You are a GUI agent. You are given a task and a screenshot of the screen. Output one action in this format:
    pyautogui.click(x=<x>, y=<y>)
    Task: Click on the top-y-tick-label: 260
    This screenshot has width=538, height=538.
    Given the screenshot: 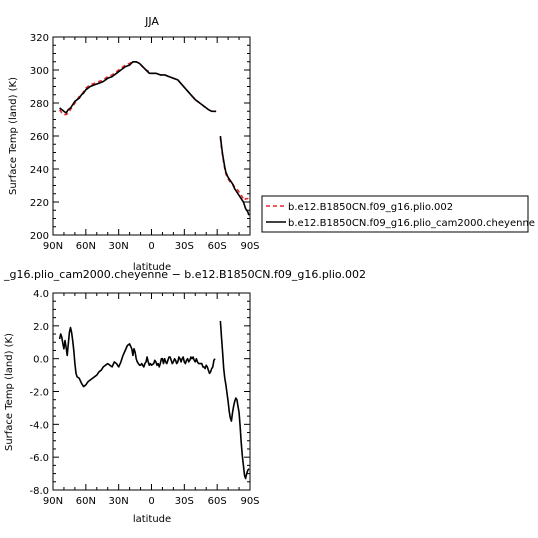 What is the action you would take?
    pyautogui.click(x=39, y=137)
    